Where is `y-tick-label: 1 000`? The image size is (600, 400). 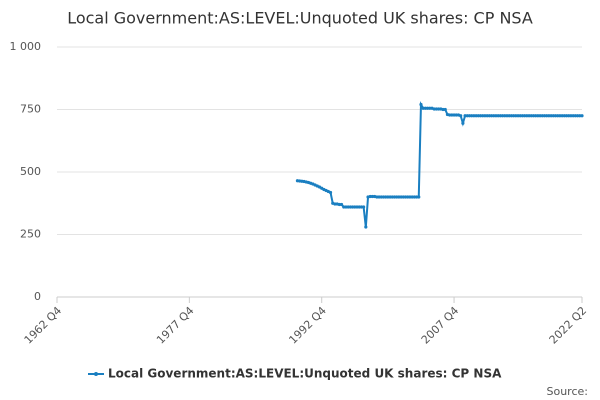 y-tick-label: 1 000 is located at coordinates (26, 46).